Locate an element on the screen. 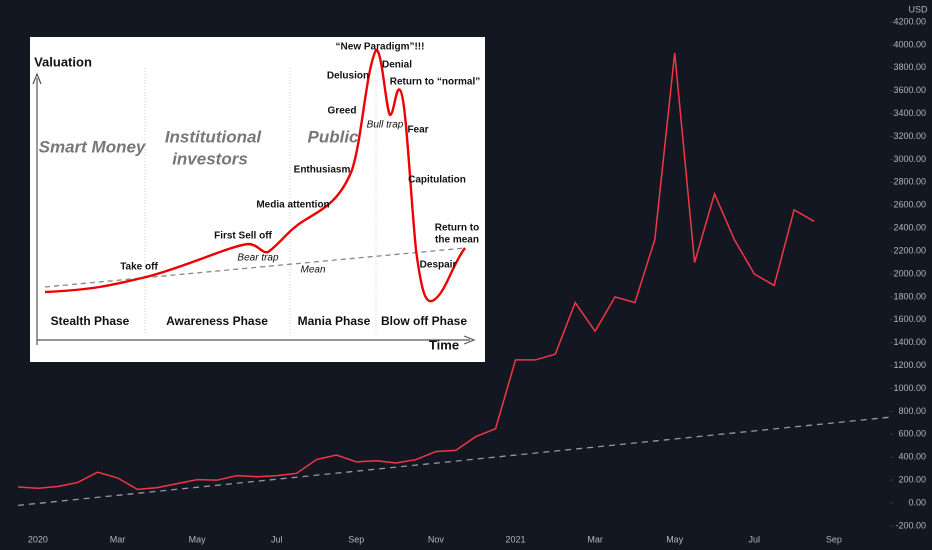  phase-dividers is located at coordinates (260, 201).